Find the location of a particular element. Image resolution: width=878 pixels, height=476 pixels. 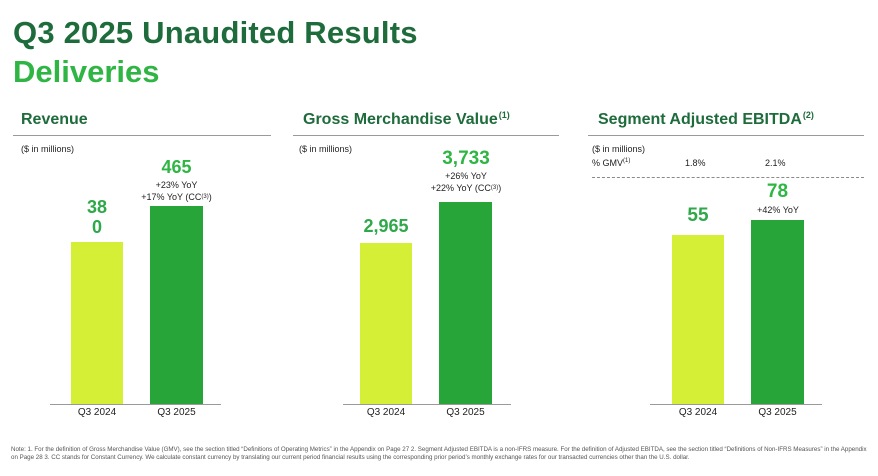

ebitda-pct-gmv-label: % GMV(1) is located at coordinates (611, 163).